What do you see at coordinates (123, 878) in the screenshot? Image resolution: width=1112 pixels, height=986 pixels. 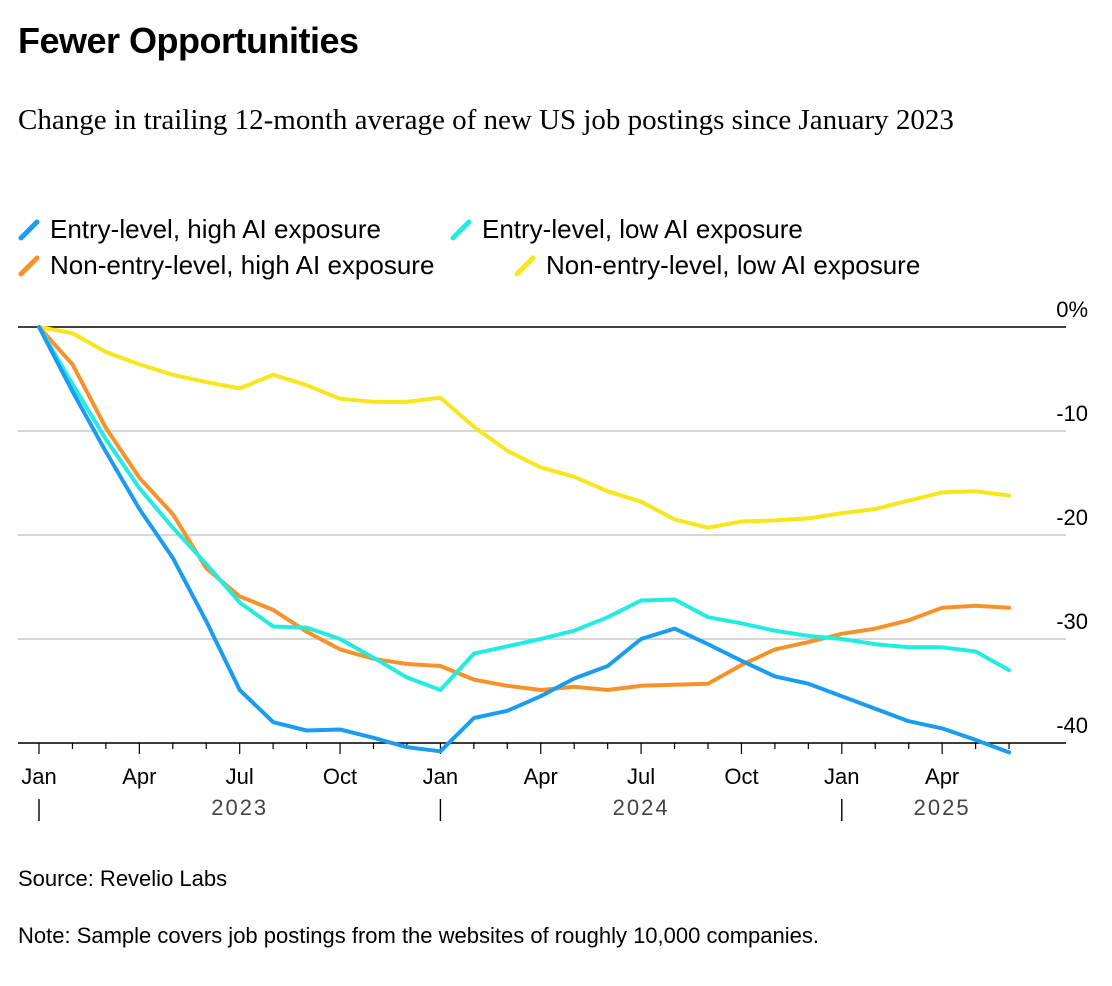 I see `source-note: Source: Revelio Labs` at bounding box center [123, 878].